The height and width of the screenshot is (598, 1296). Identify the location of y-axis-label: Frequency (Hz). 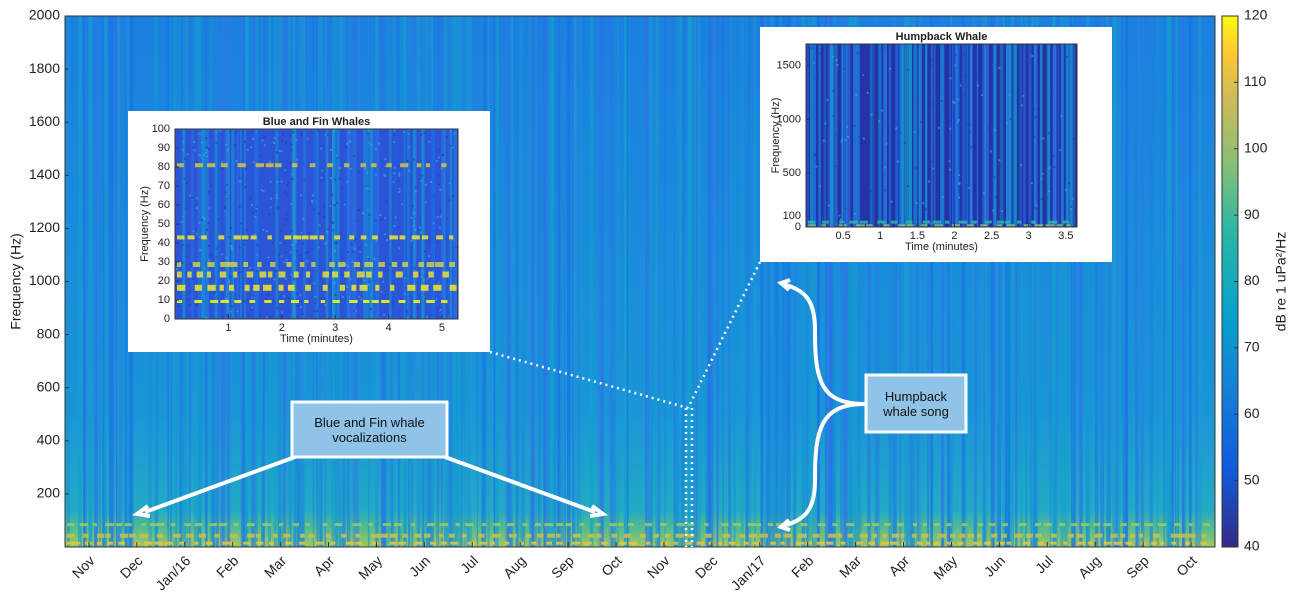
(16, 281).